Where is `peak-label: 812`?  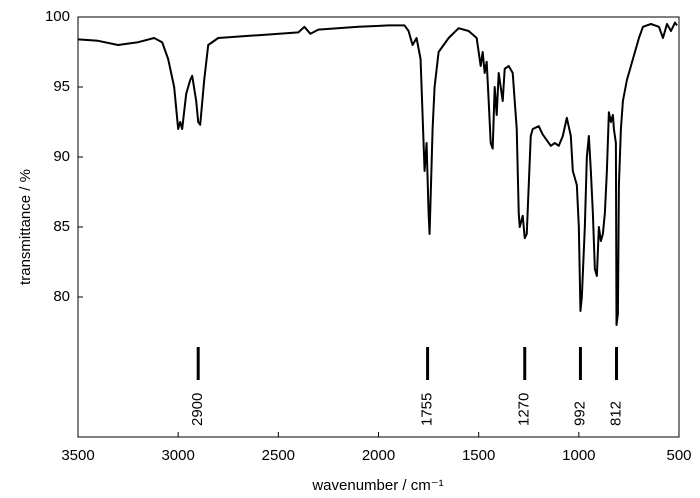 peak-label: 812 is located at coordinates (615, 413).